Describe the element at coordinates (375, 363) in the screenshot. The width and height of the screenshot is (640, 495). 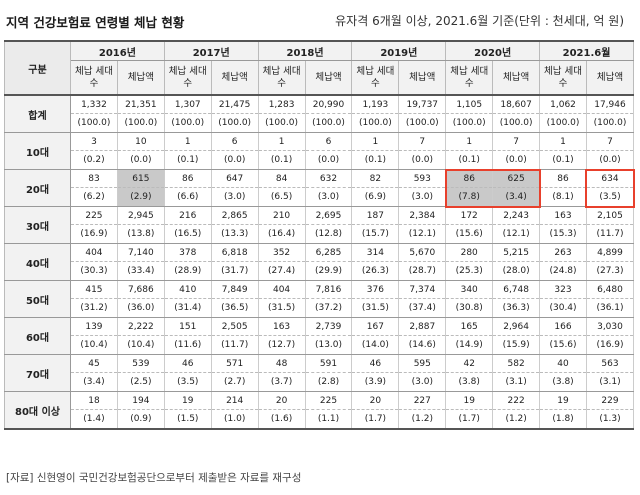
I see `value-cell: 46` at that location.